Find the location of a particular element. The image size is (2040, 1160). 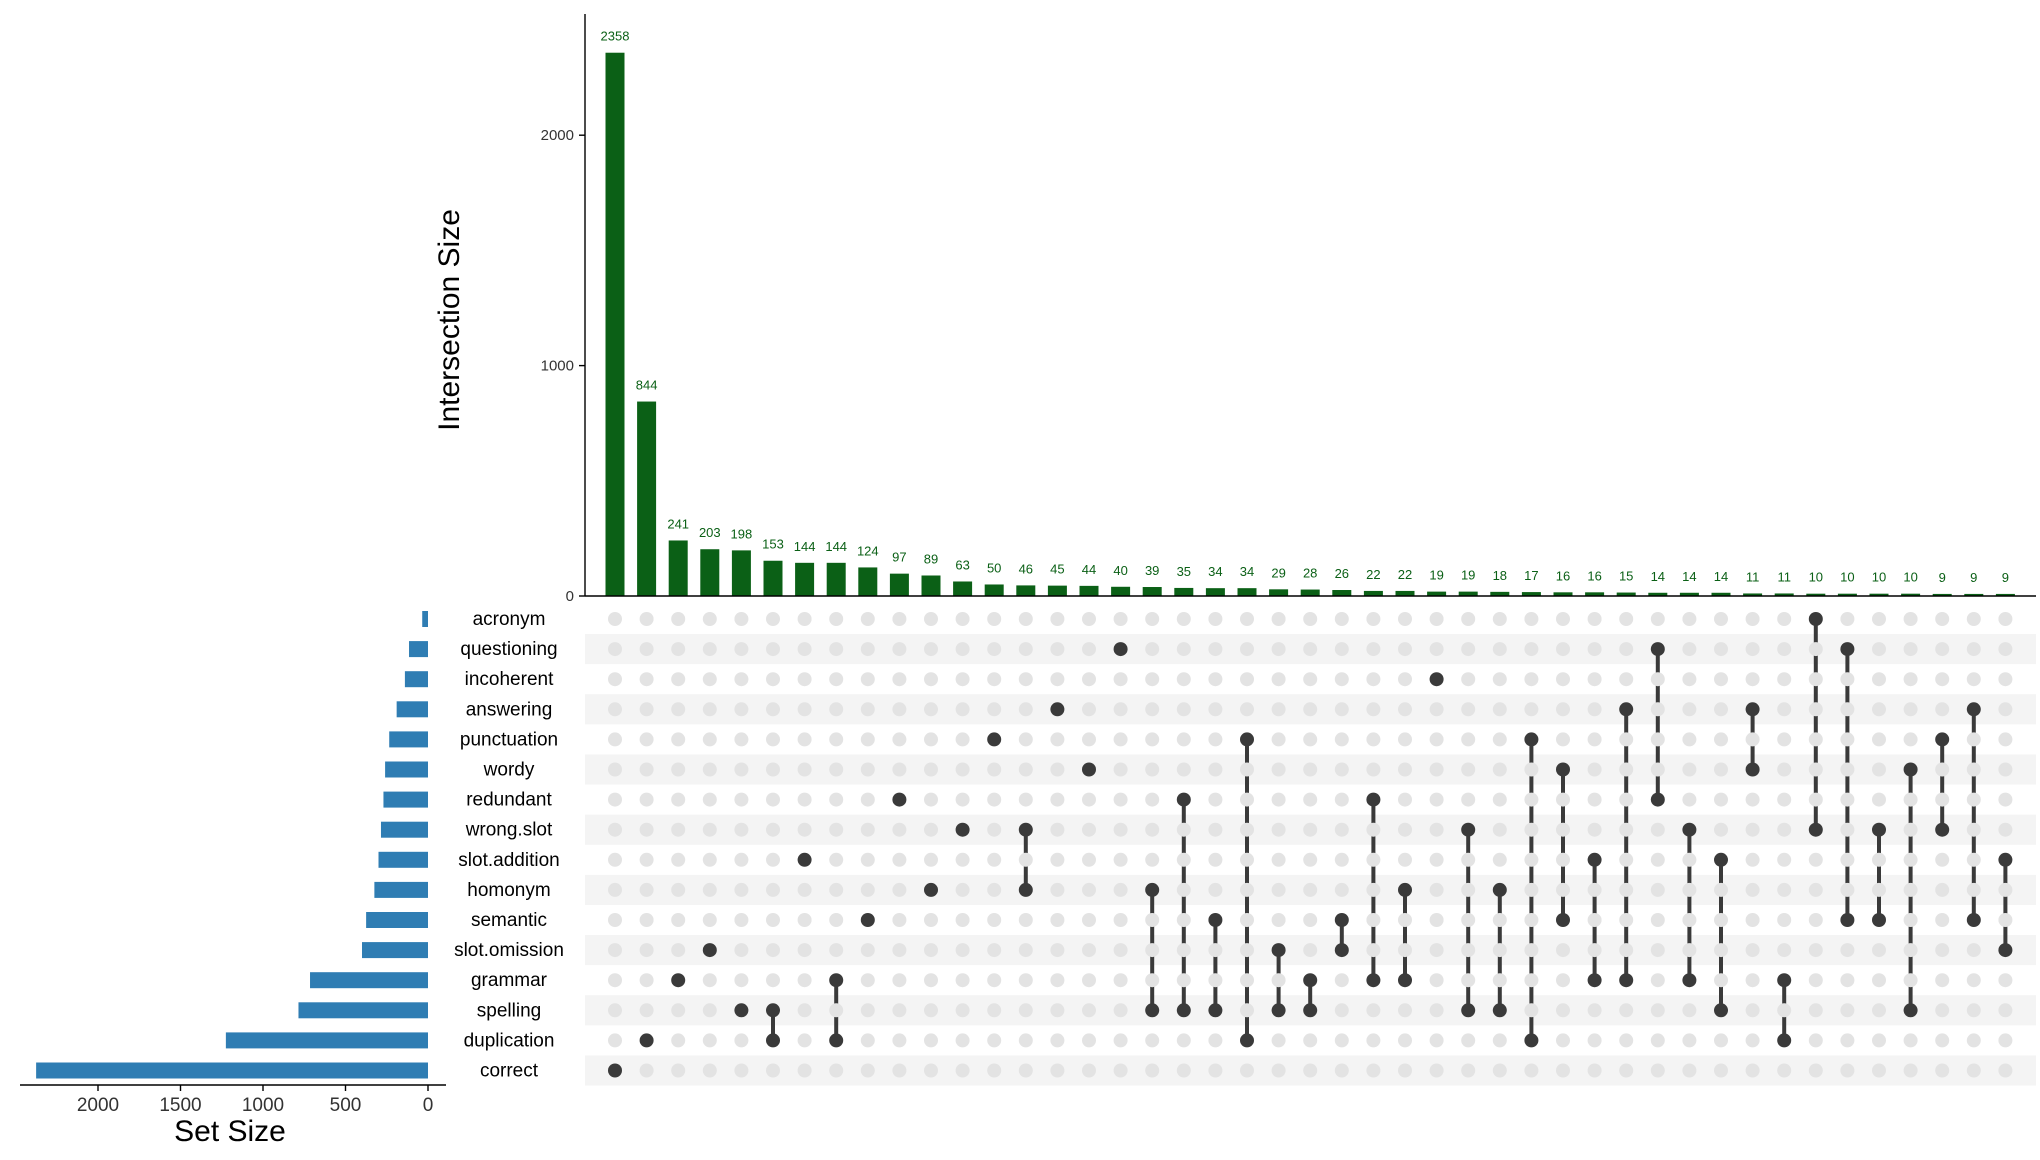

intersection-bar-label: 39 is located at coordinates (1152, 570).